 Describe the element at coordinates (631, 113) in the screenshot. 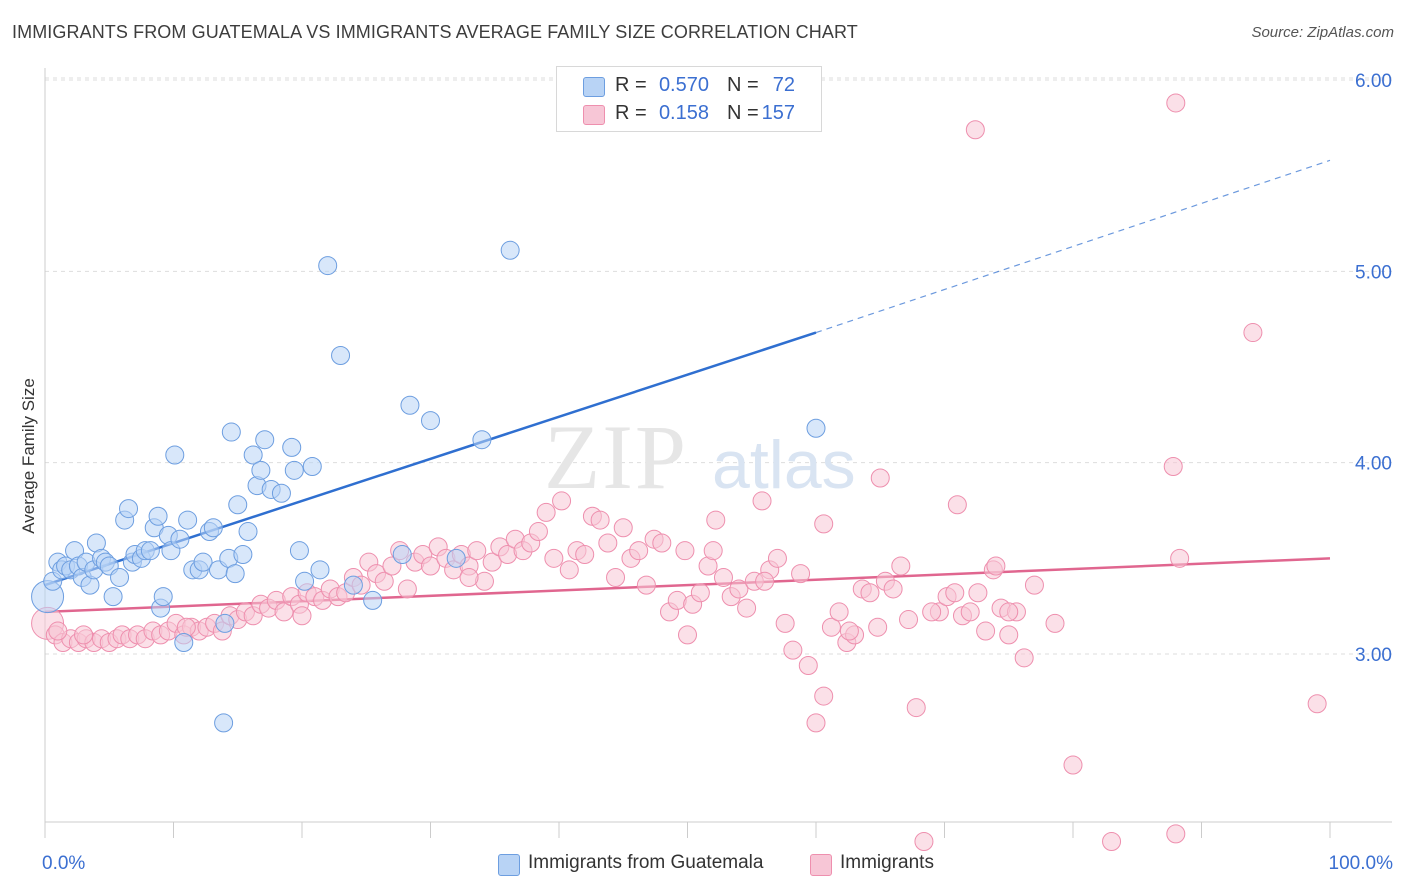

I see `r-label: R =` at that location.